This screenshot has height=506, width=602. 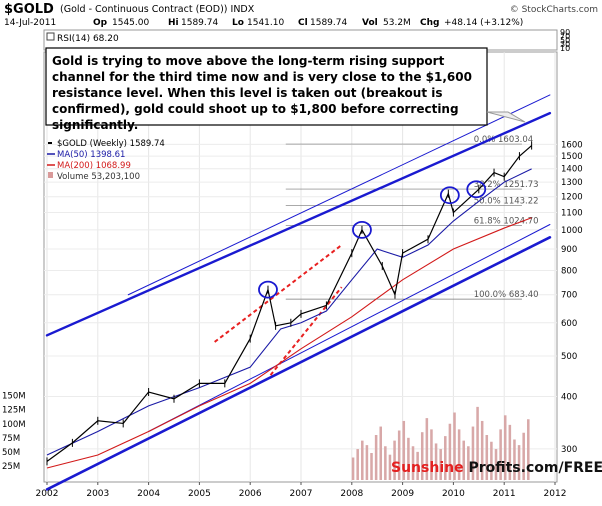 I want to click on watermark-text: Sunshine Profits.com/FREE, so click(x=496, y=468).